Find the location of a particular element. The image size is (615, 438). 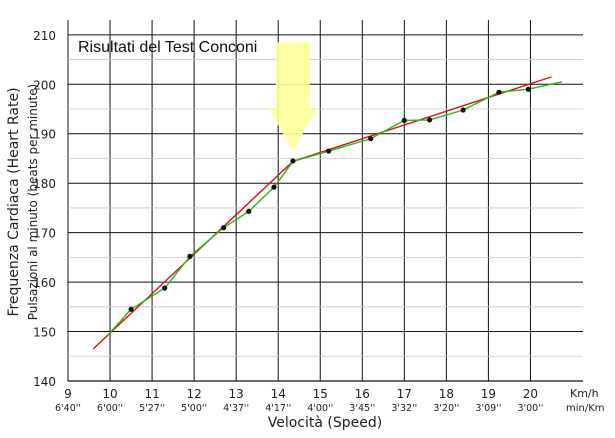

chart-title: Risultati del Test Conconi is located at coordinates (167, 47).